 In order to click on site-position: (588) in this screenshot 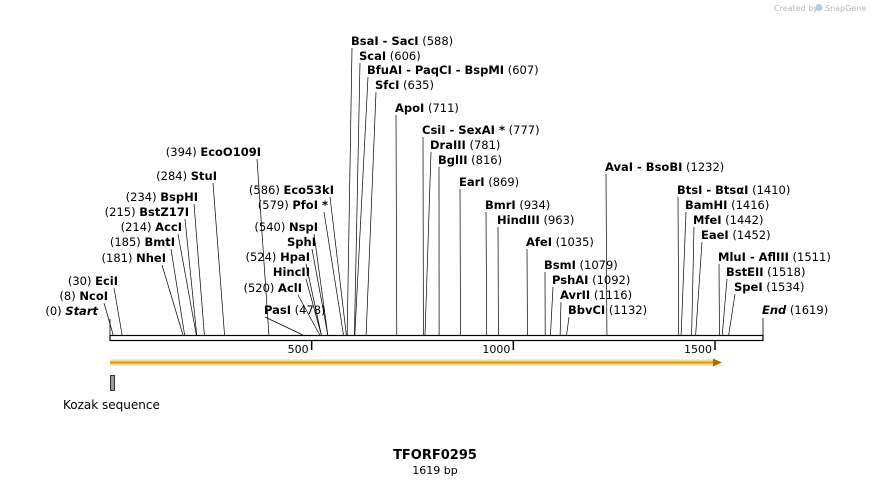, I will do `click(436, 41)`.